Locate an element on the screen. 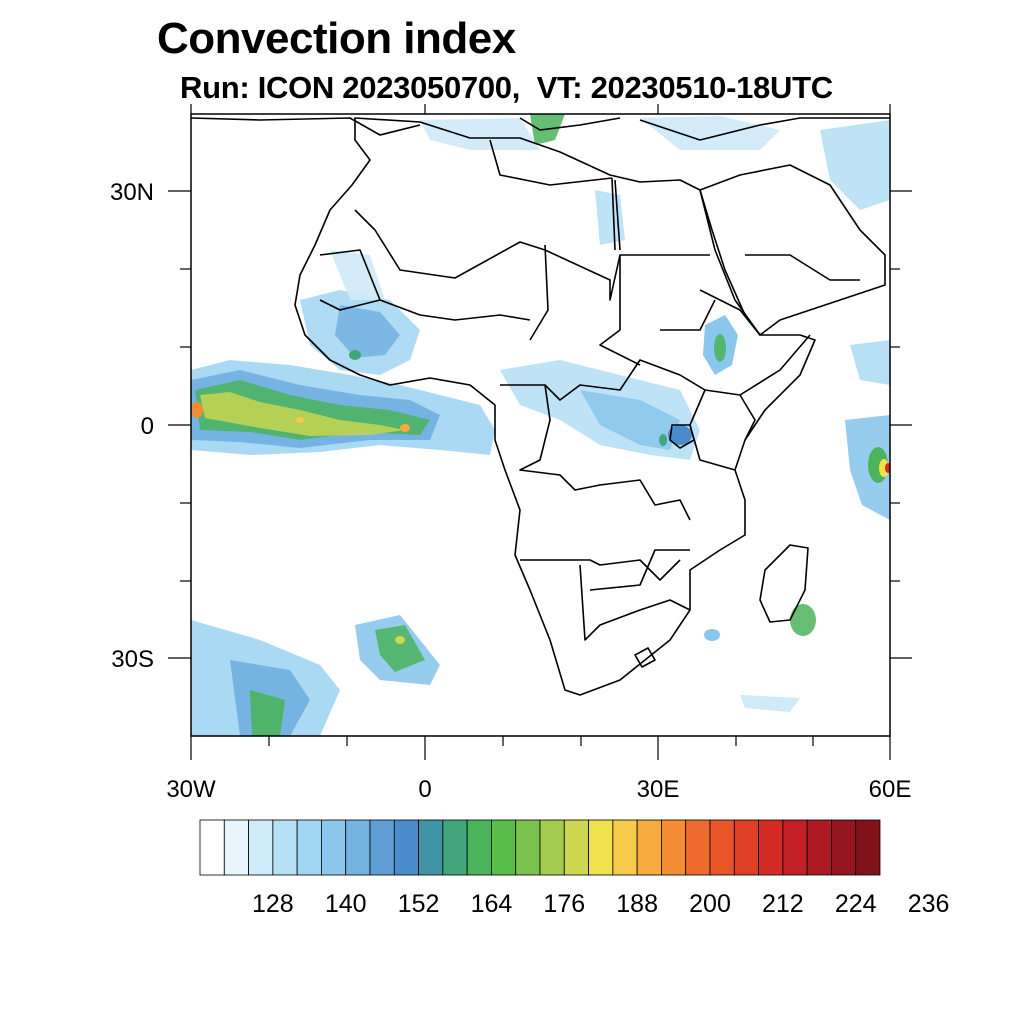 This screenshot has height=1024, width=1024. field-central-africa-core is located at coordinates (630, 420).